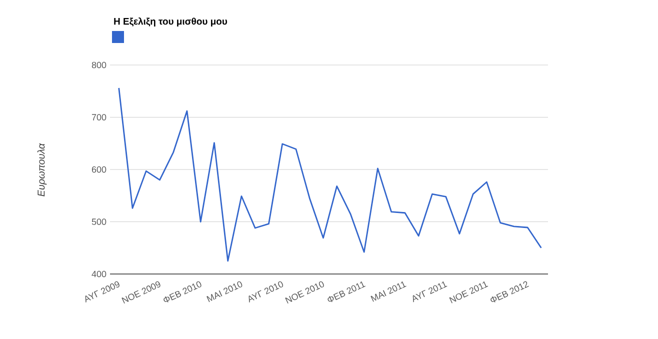  What do you see at coordinates (266, 292) in the screenshot?
I see `x-tick-label: ΑΥΓ 2010` at bounding box center [266, 292].